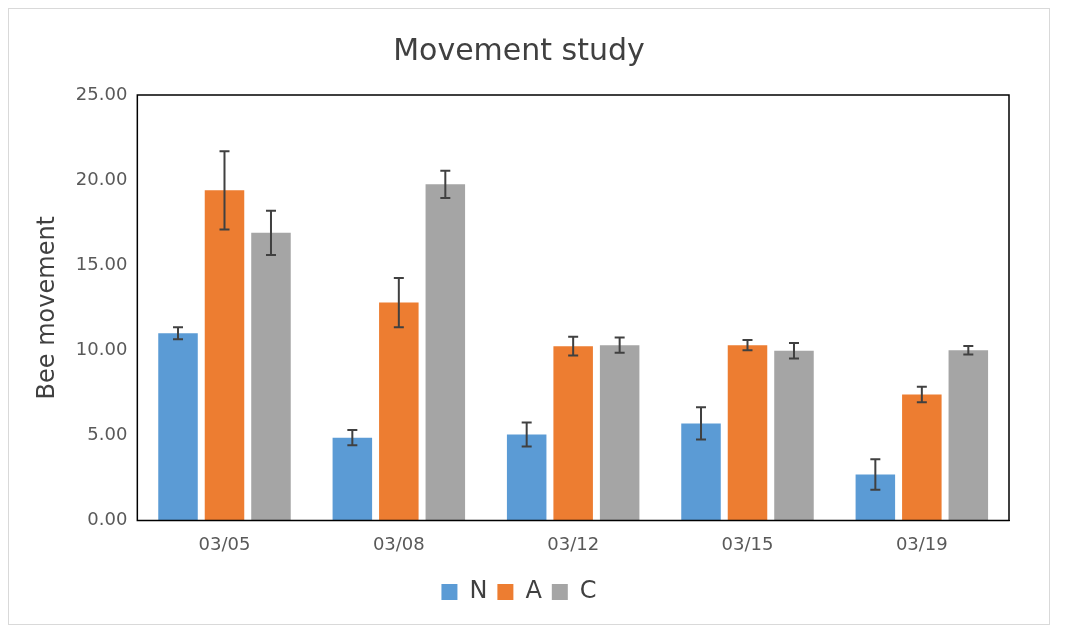  What do you see at coordinates (478, 590) in the screenshot?
I see `legend-label: N` at bounding box center [478, 590].